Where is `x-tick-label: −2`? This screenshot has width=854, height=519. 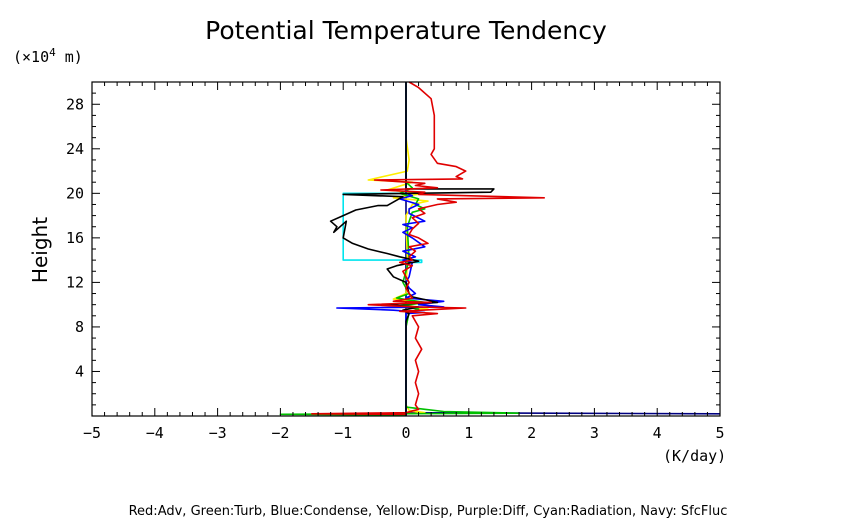 x-tick-label: −2 is located at coordinates (280, 433).